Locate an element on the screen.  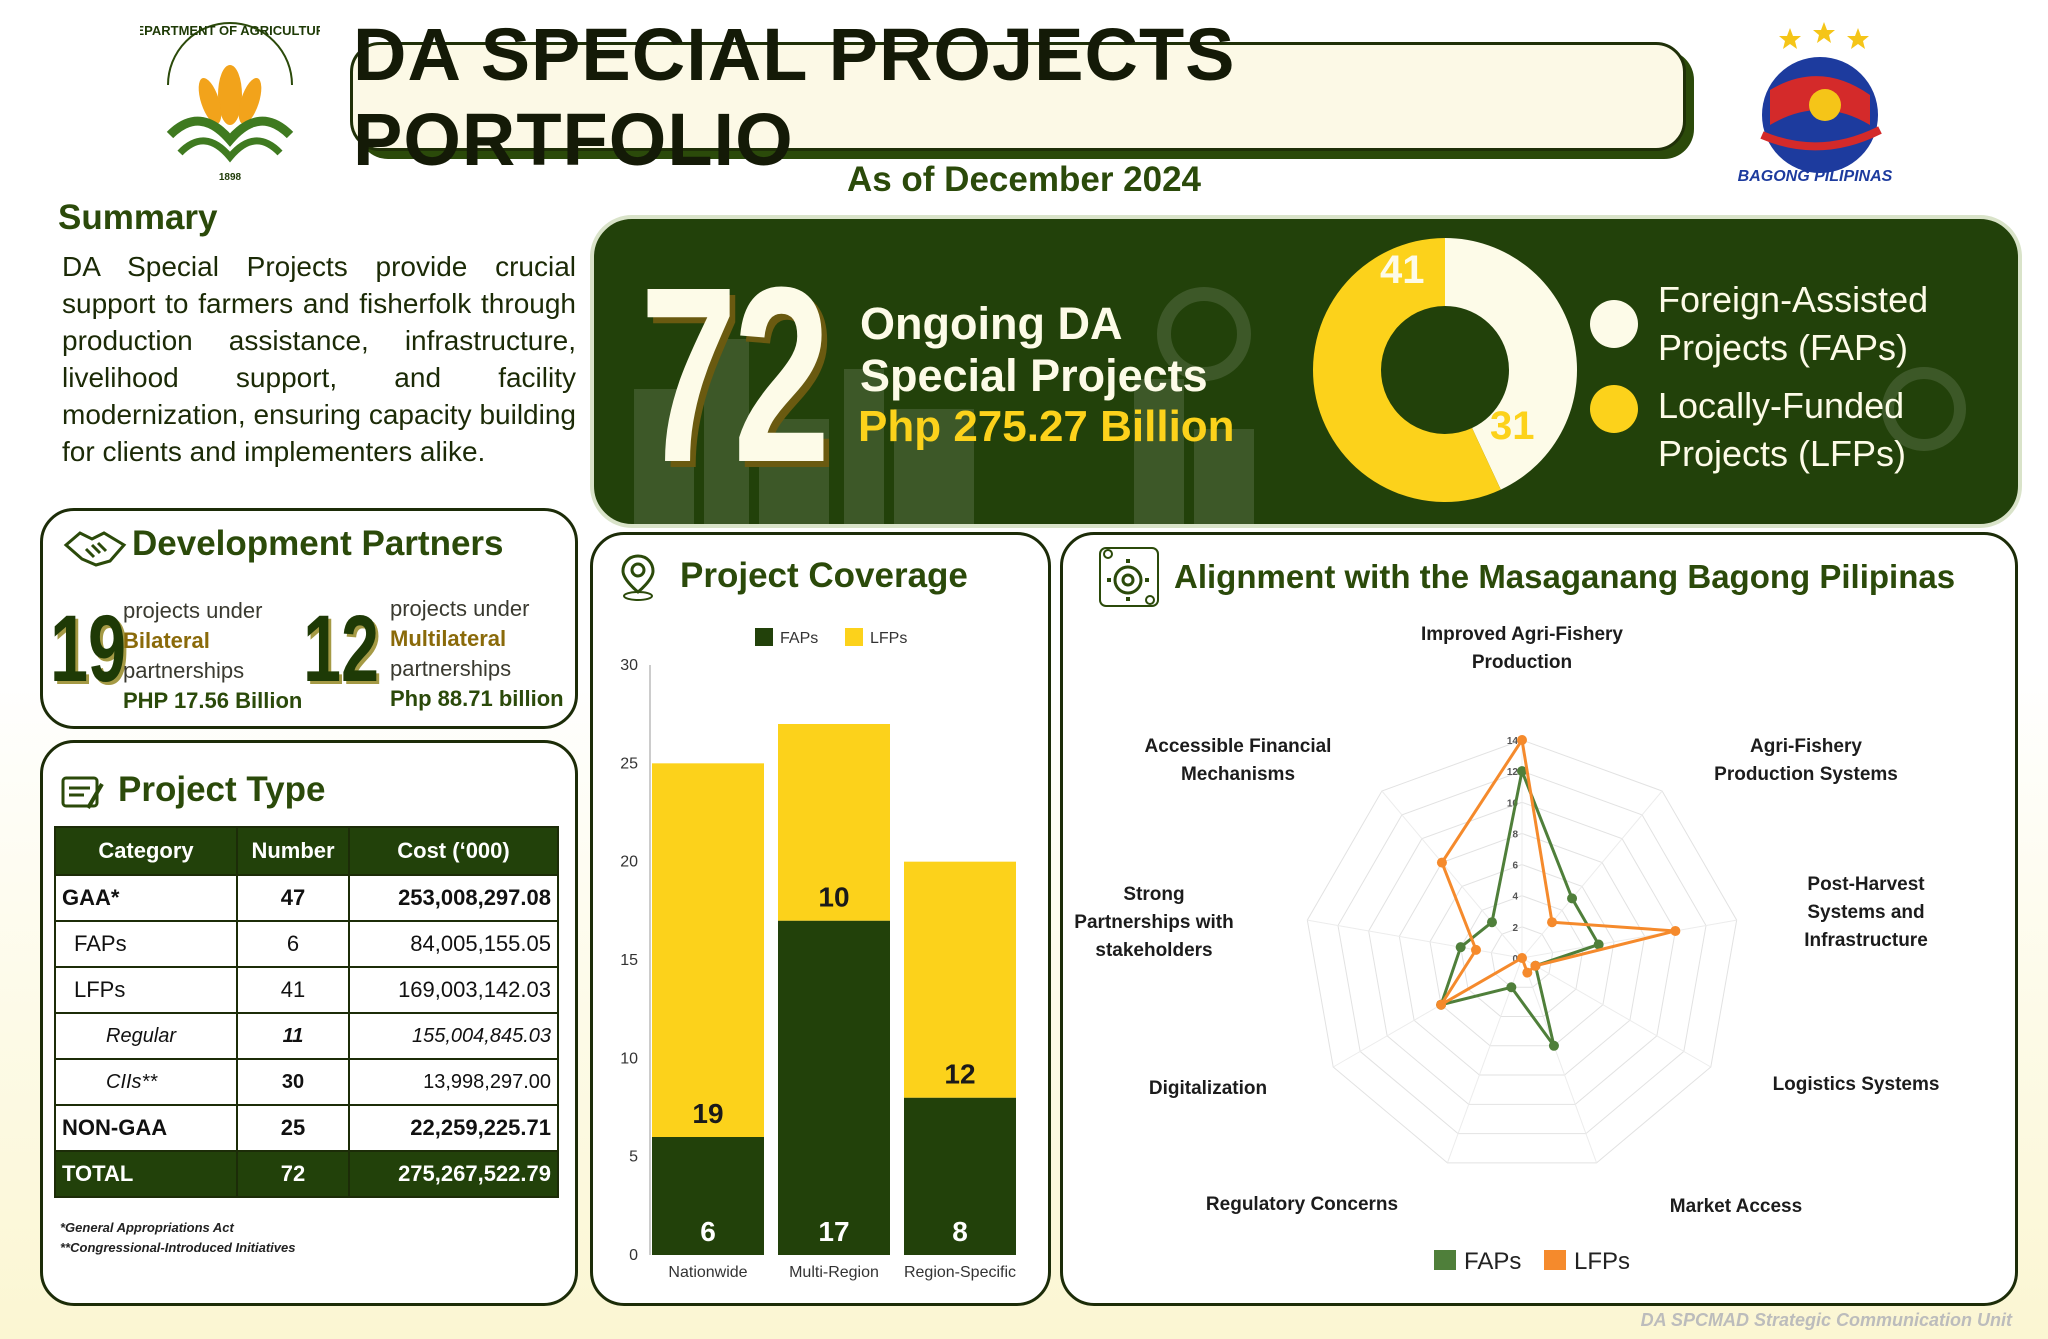
multilateral-type: Multilateral is located at coordinates (448, 638).